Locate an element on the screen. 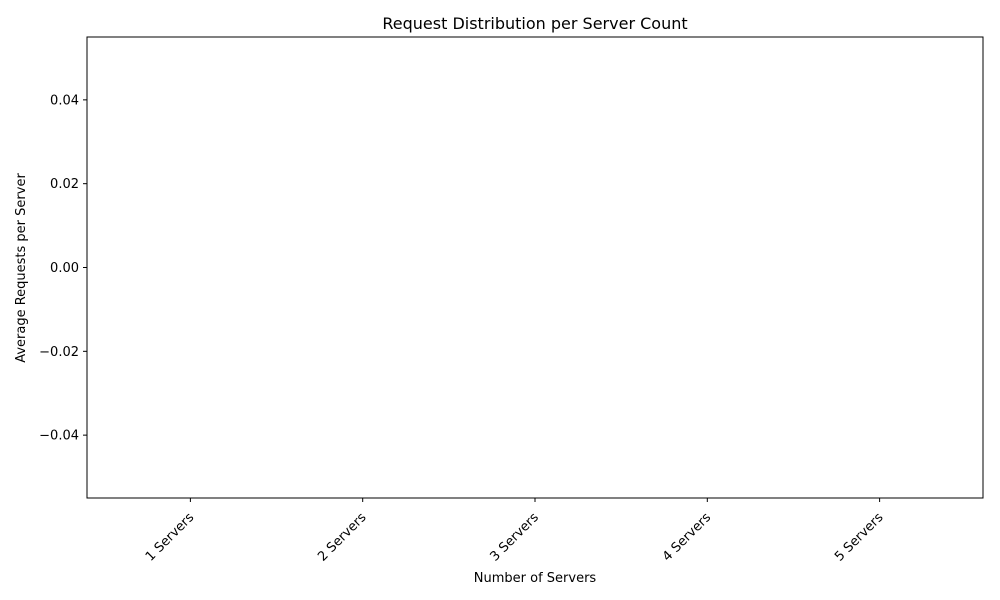 The image size is (1000, 600). y-tick-label: −0.02 is located at coordinates (59, 352).